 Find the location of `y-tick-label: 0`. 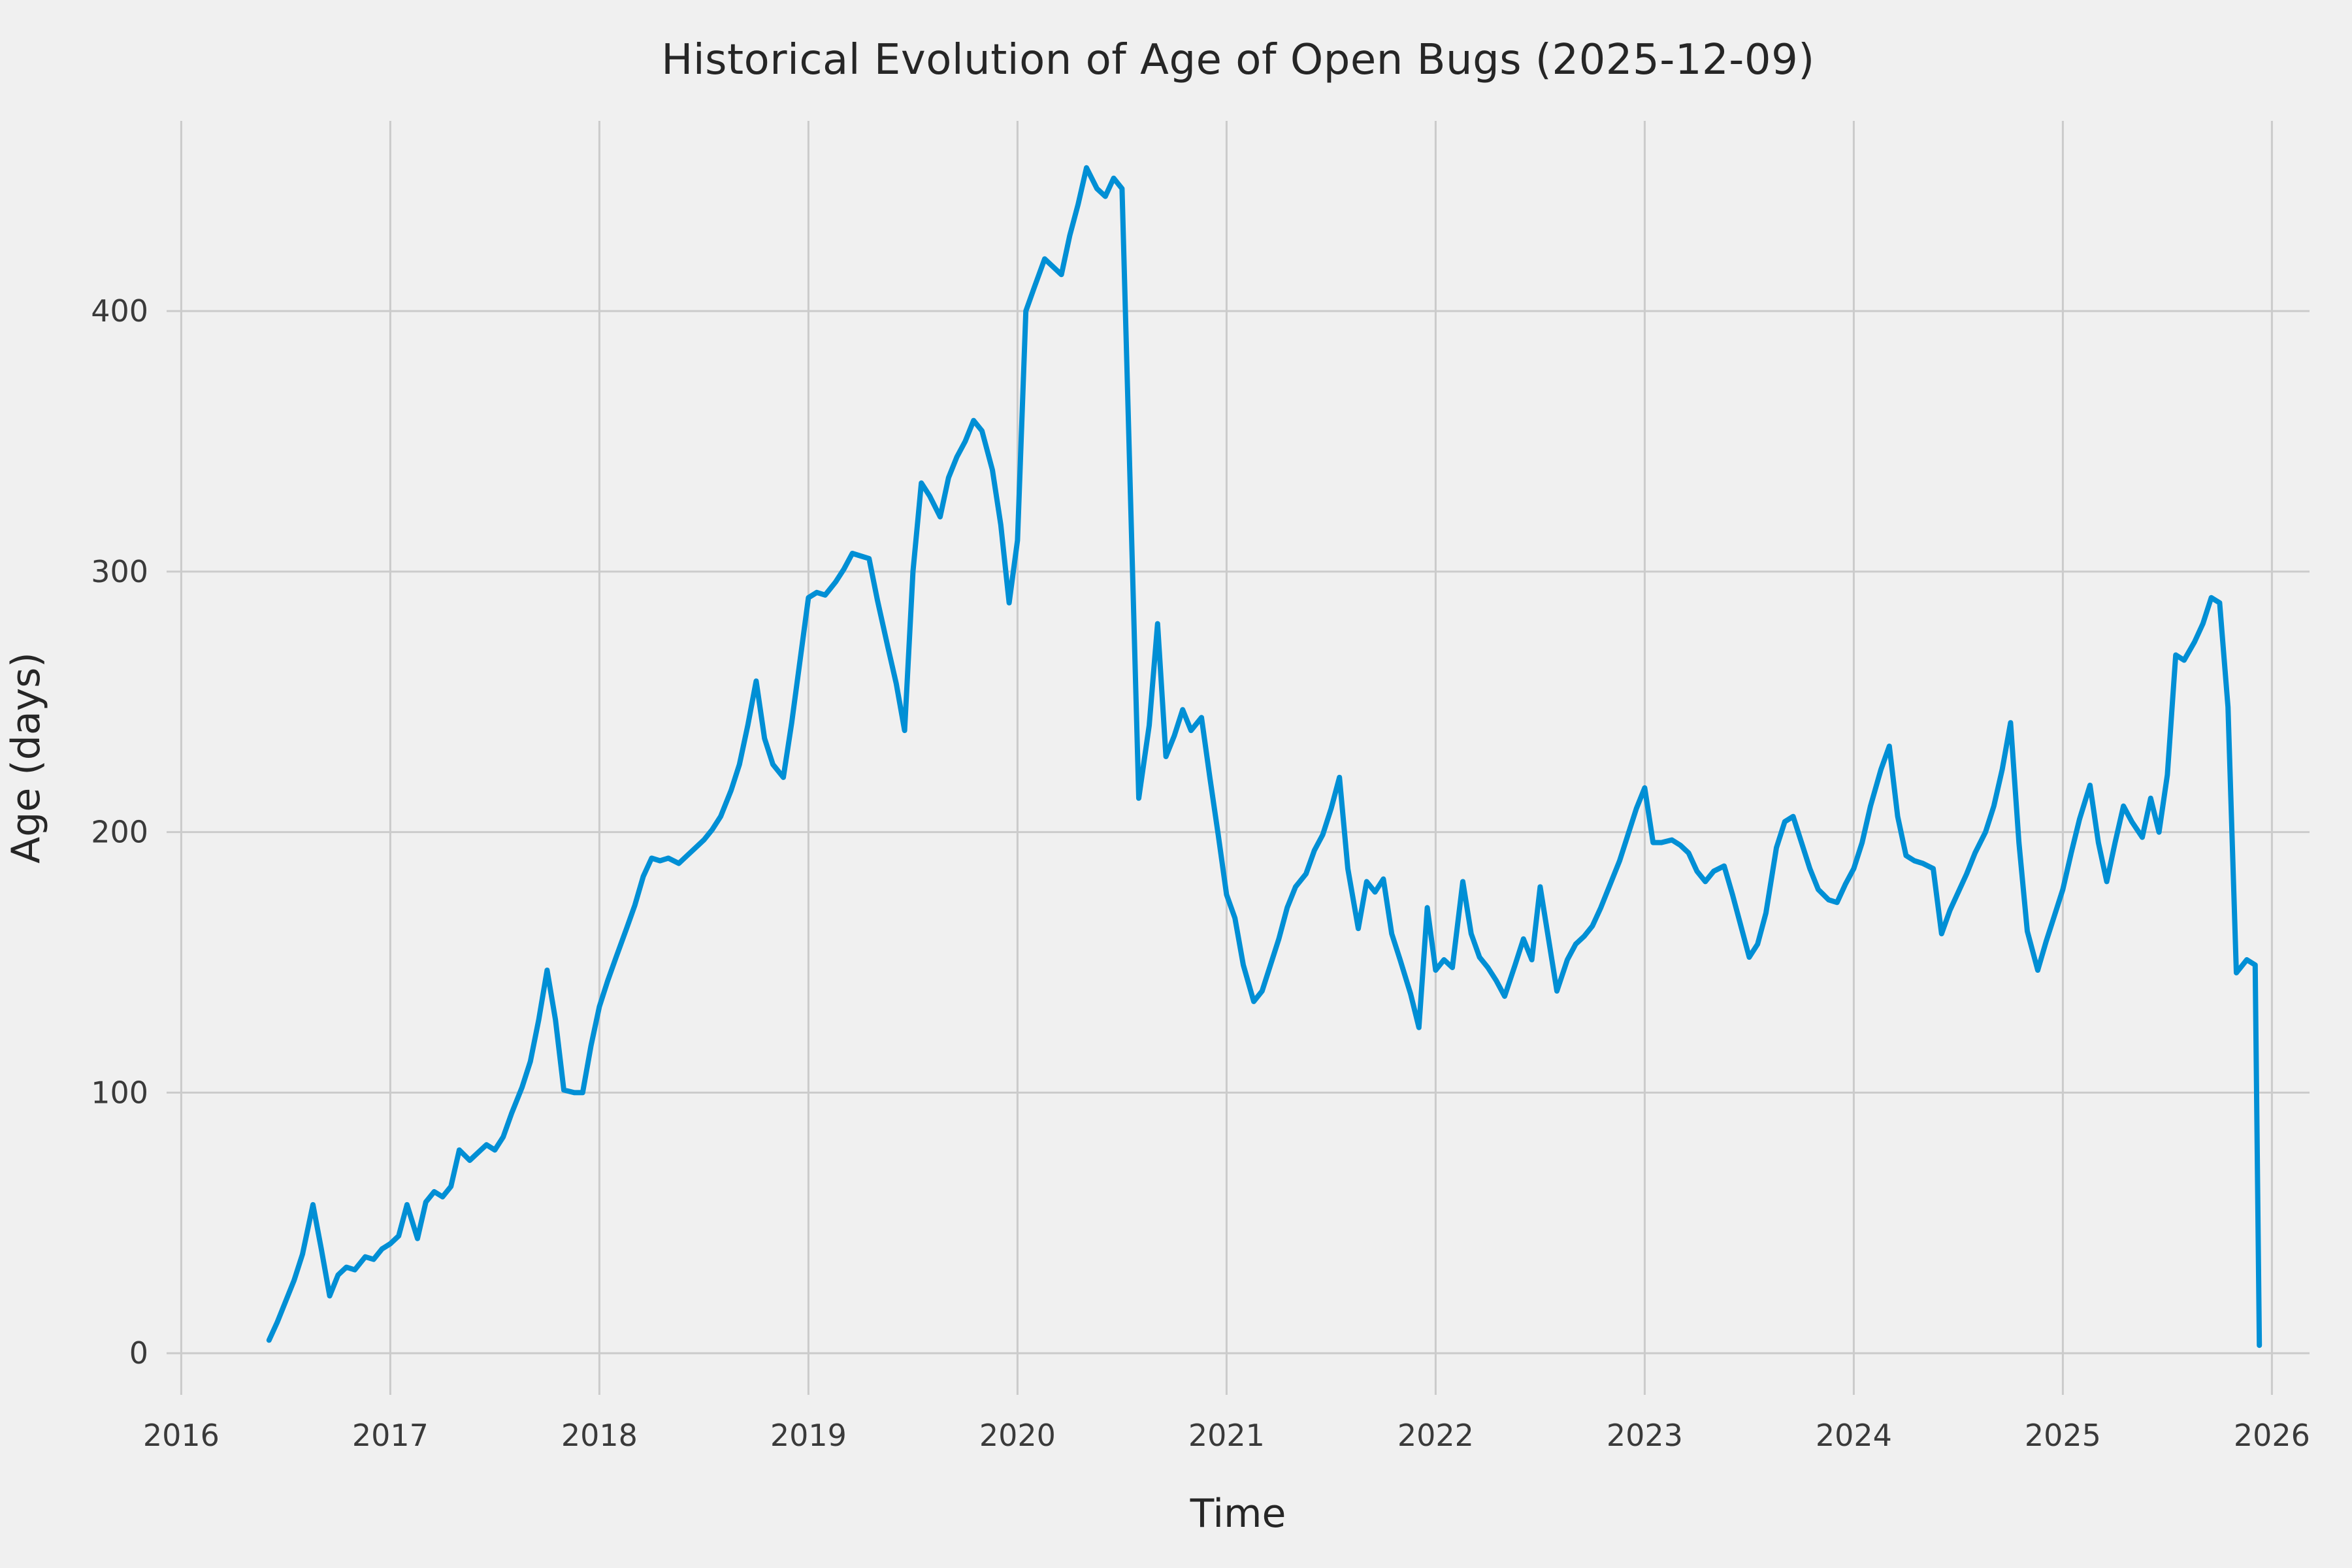

y-tick-label: 0 is located at coordinates (138, 1353).